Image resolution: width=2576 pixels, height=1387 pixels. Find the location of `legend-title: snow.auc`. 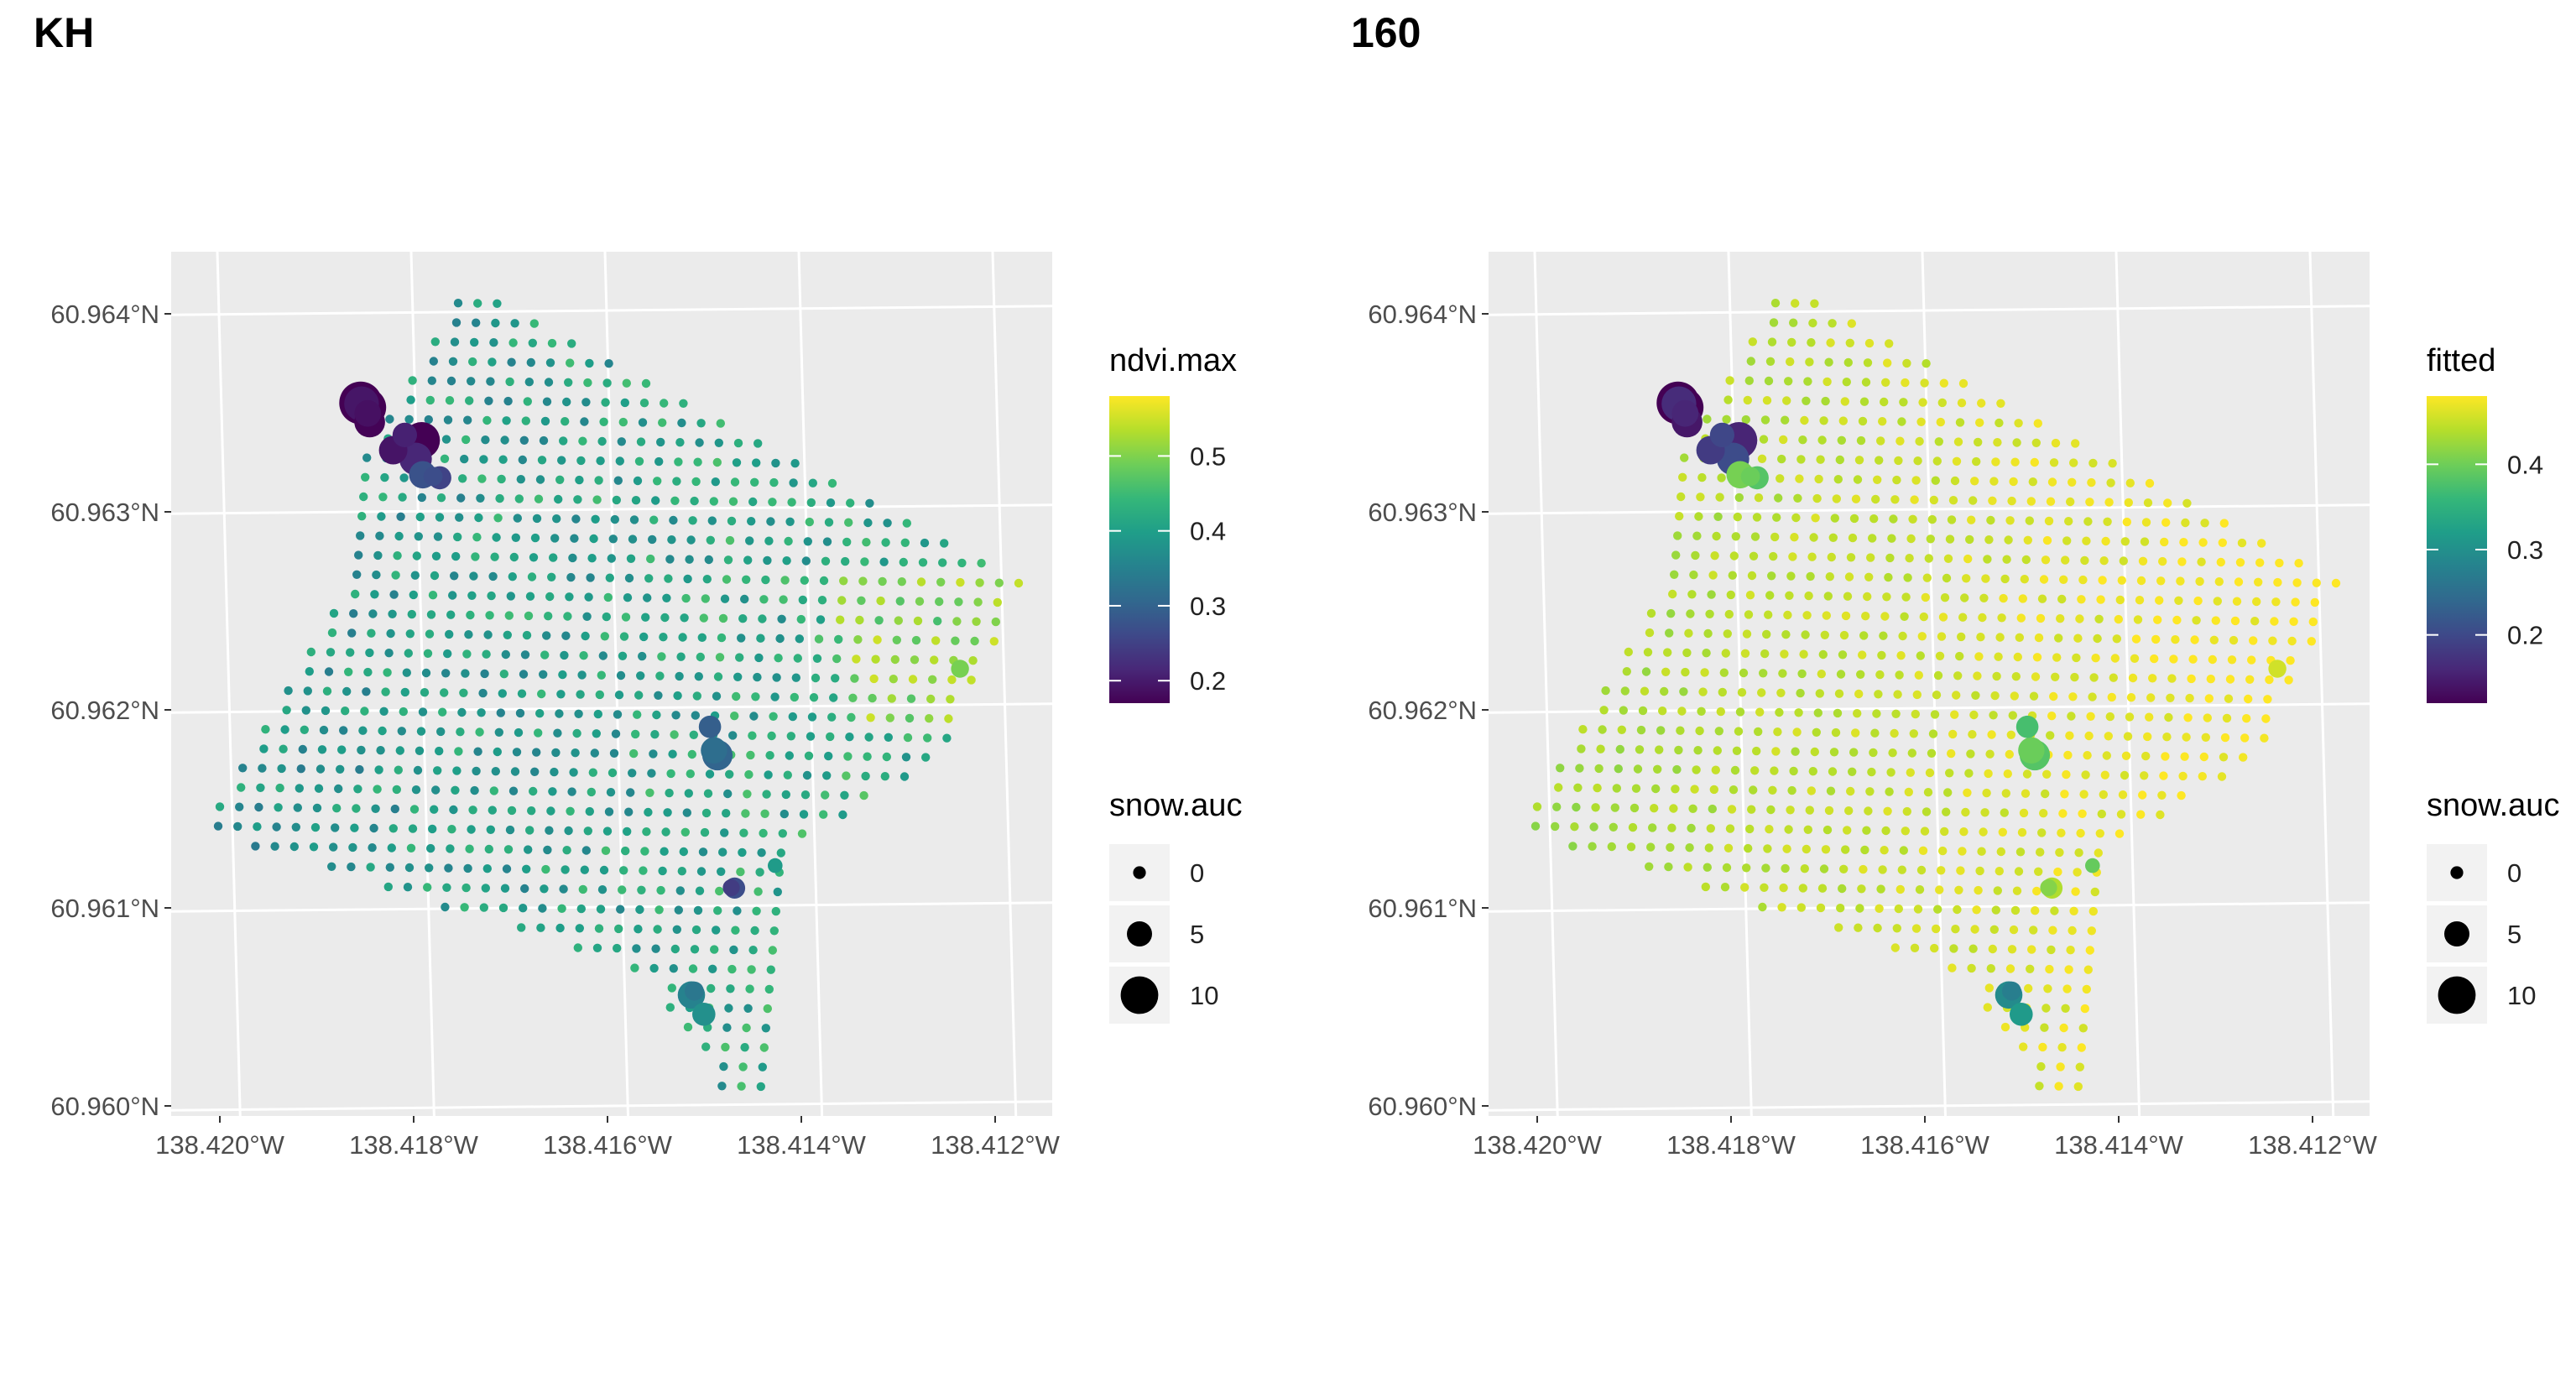

legend-title: snow.auc is located at coordinates (1175, 805).